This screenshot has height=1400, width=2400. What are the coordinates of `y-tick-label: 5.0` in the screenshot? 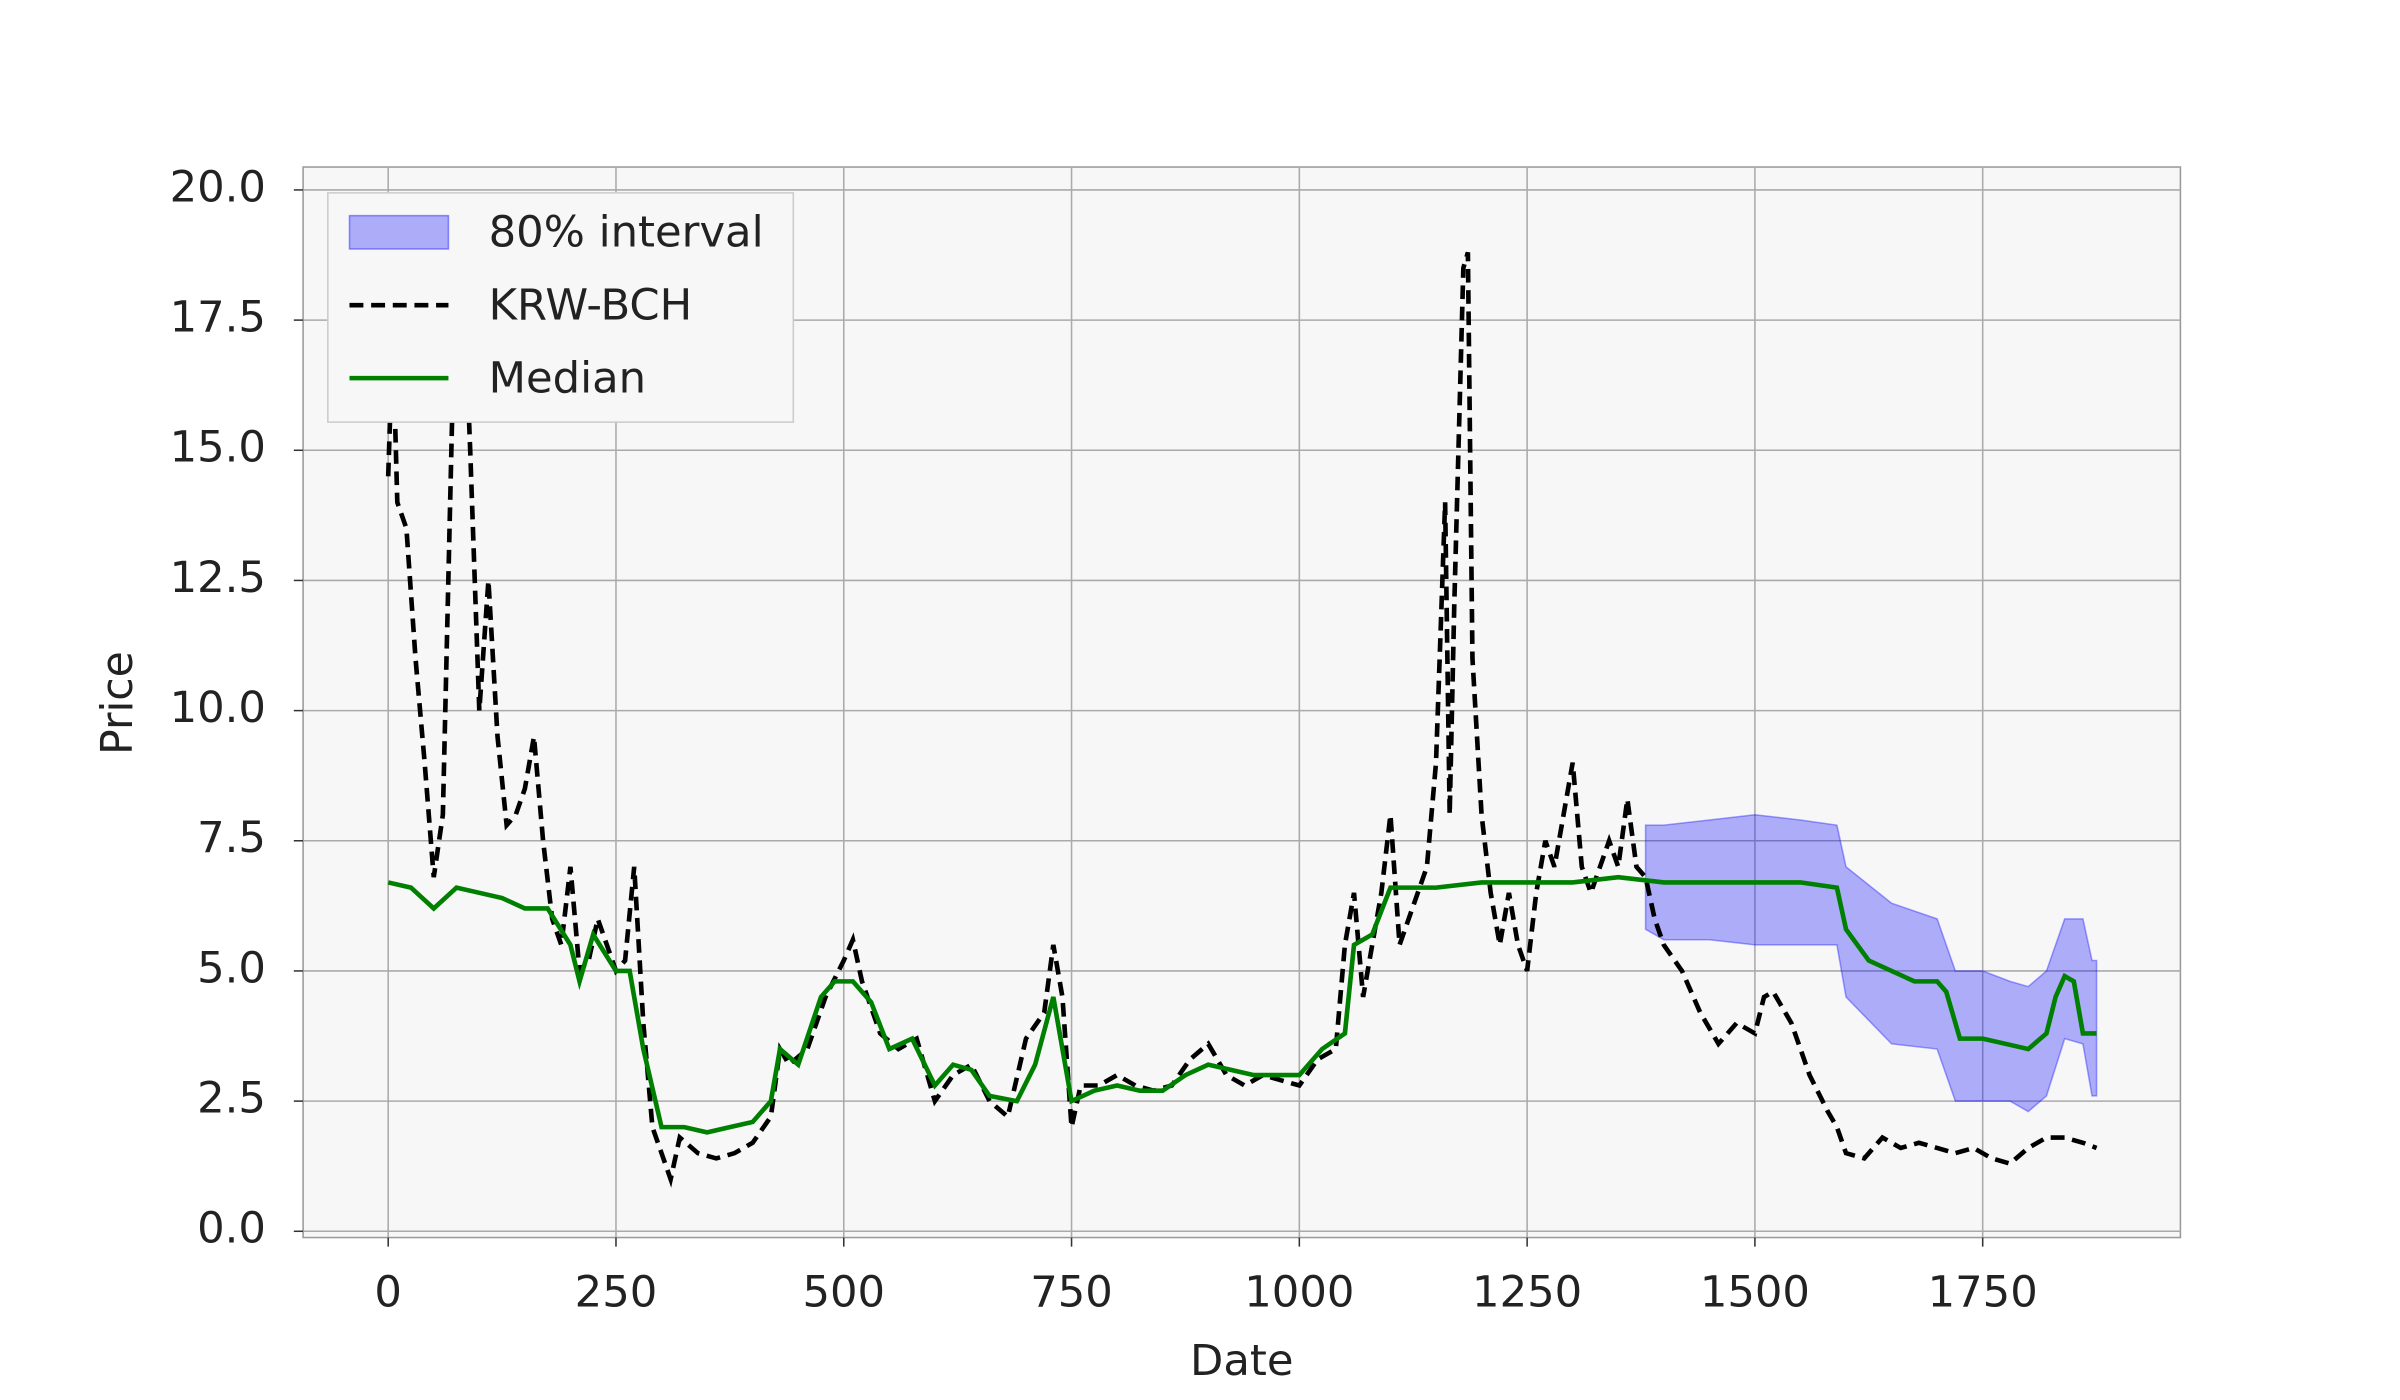 It's located at (231, 969).